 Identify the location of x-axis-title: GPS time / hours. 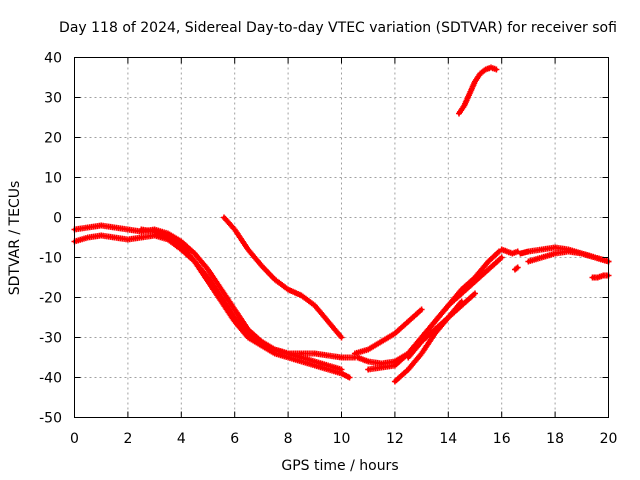
(339, 466).